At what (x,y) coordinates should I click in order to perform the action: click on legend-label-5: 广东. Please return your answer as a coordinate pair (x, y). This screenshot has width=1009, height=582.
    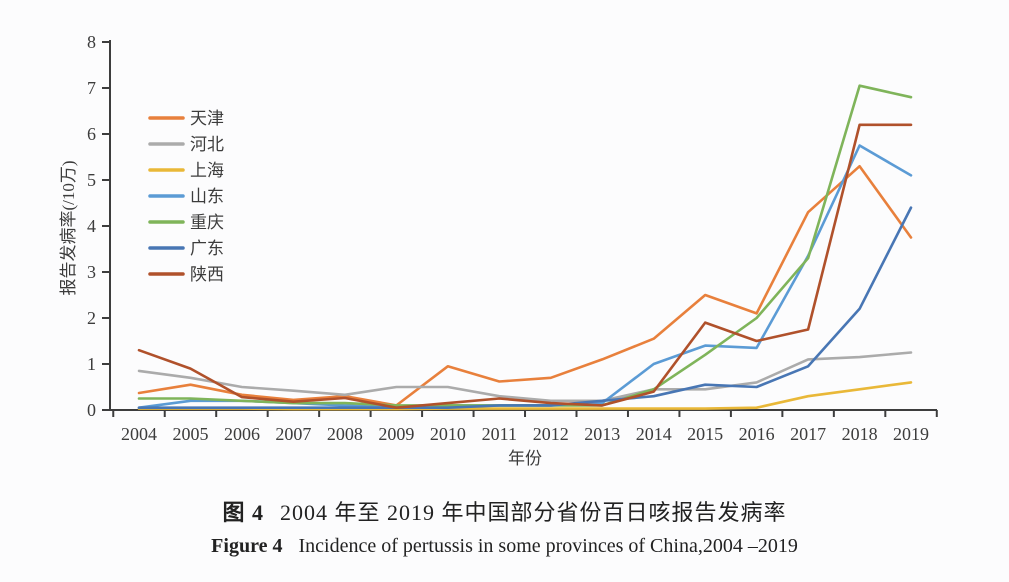
    Looking at the image, I should click on (207, 248).